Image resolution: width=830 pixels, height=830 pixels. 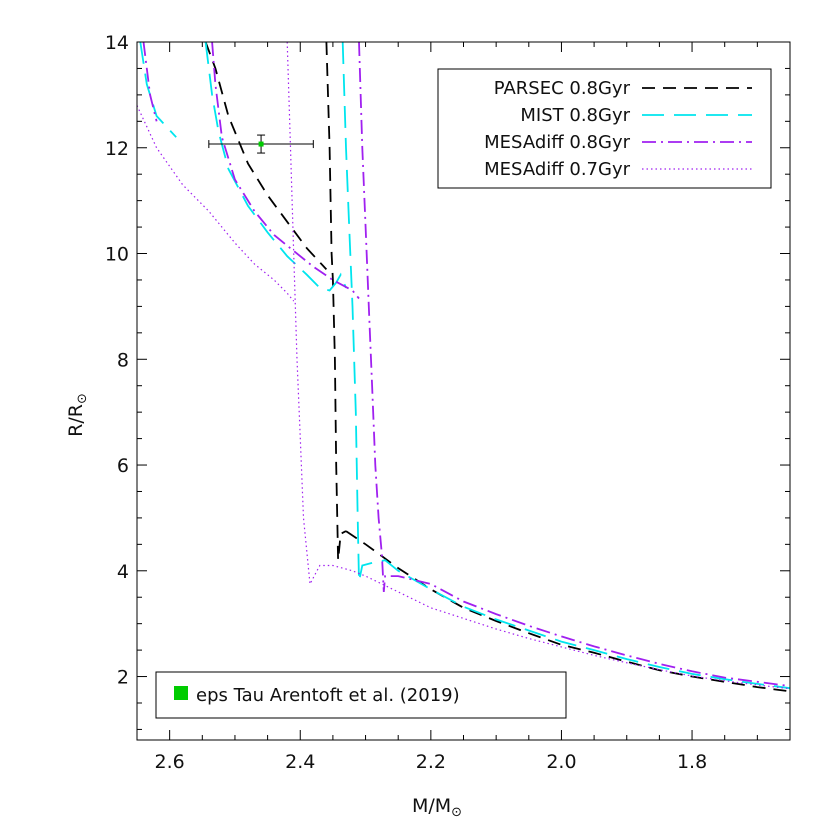 I want to click on observation-legend-marker, so click(x=181, y=693).